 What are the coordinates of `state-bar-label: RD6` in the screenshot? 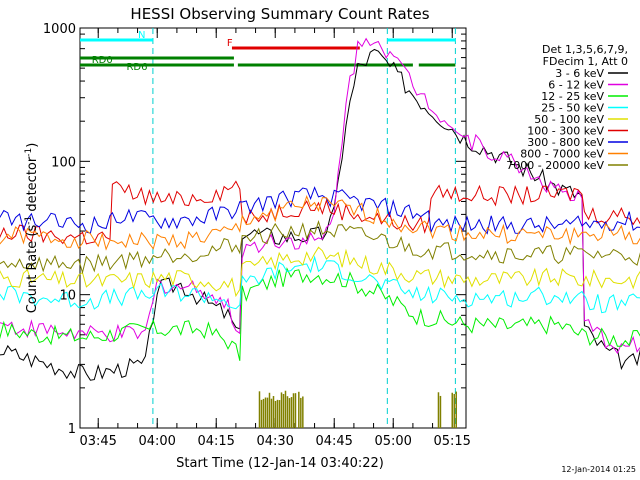 It's located at (136, 67).